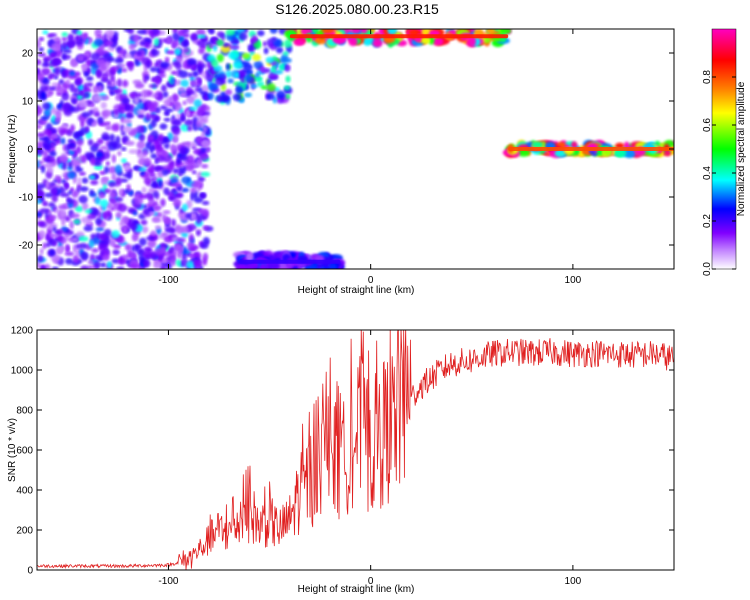  What do you see at coordinates (24, 451) in the screenshot?
I see `snr-y-tick-label: 600` at bounding box center [24, 451].